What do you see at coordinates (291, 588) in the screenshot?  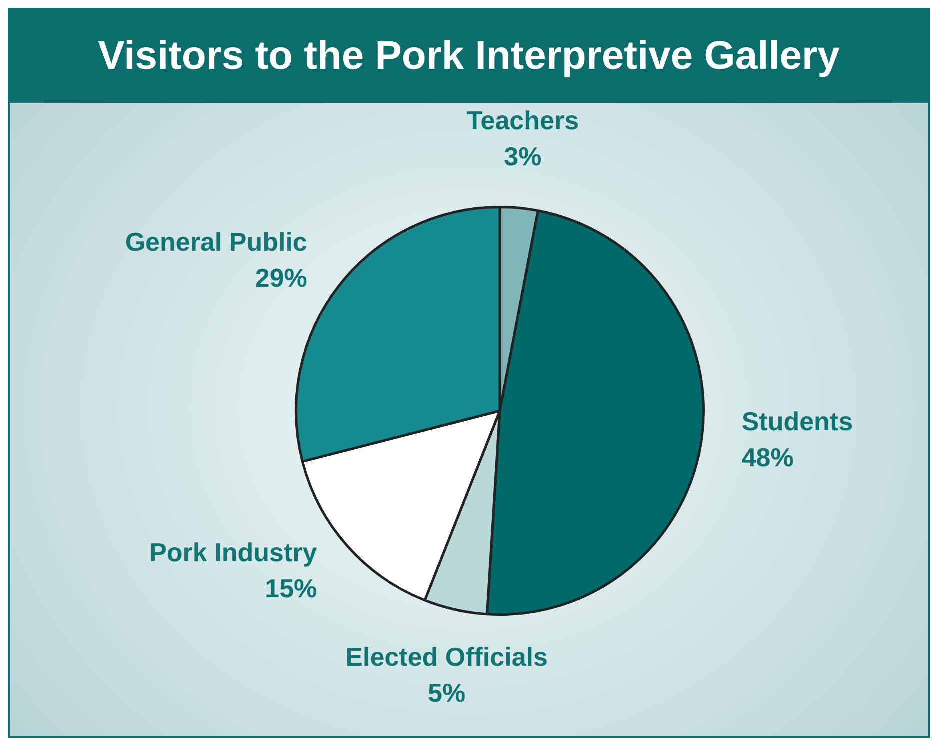 I see `data-label: 15%` at bounding box center [291, 588].